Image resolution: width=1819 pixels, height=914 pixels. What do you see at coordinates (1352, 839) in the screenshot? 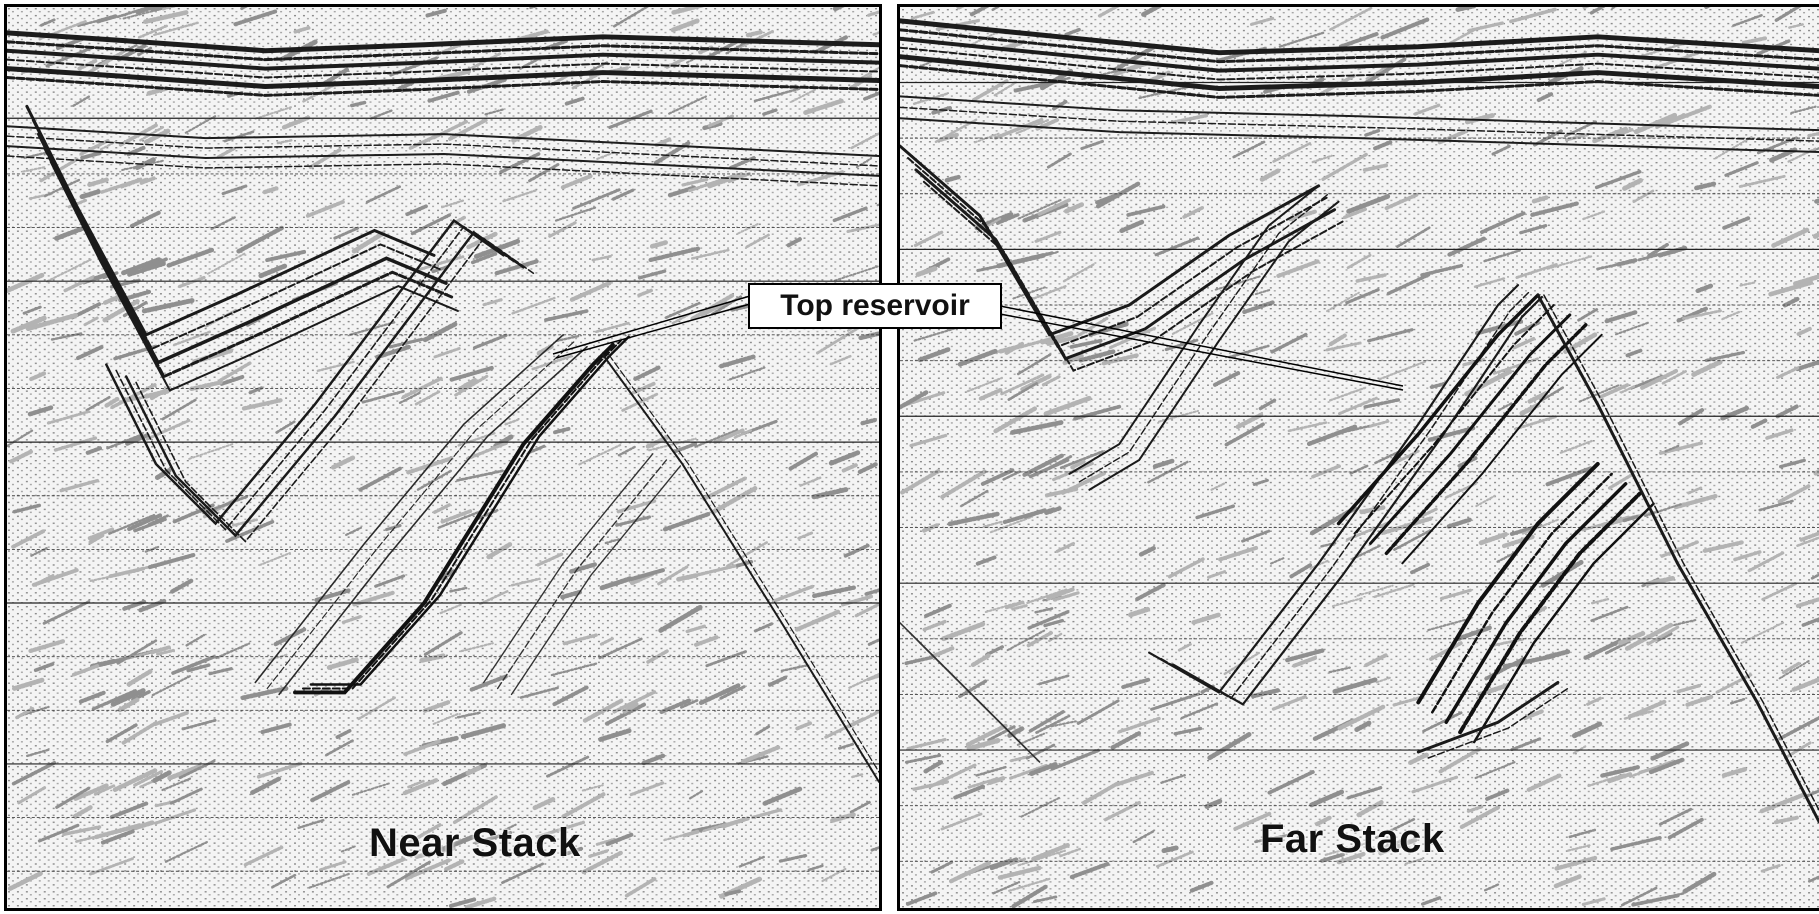
I see `far-stack-label: Far Stack` at bounding box center [1352, 839].